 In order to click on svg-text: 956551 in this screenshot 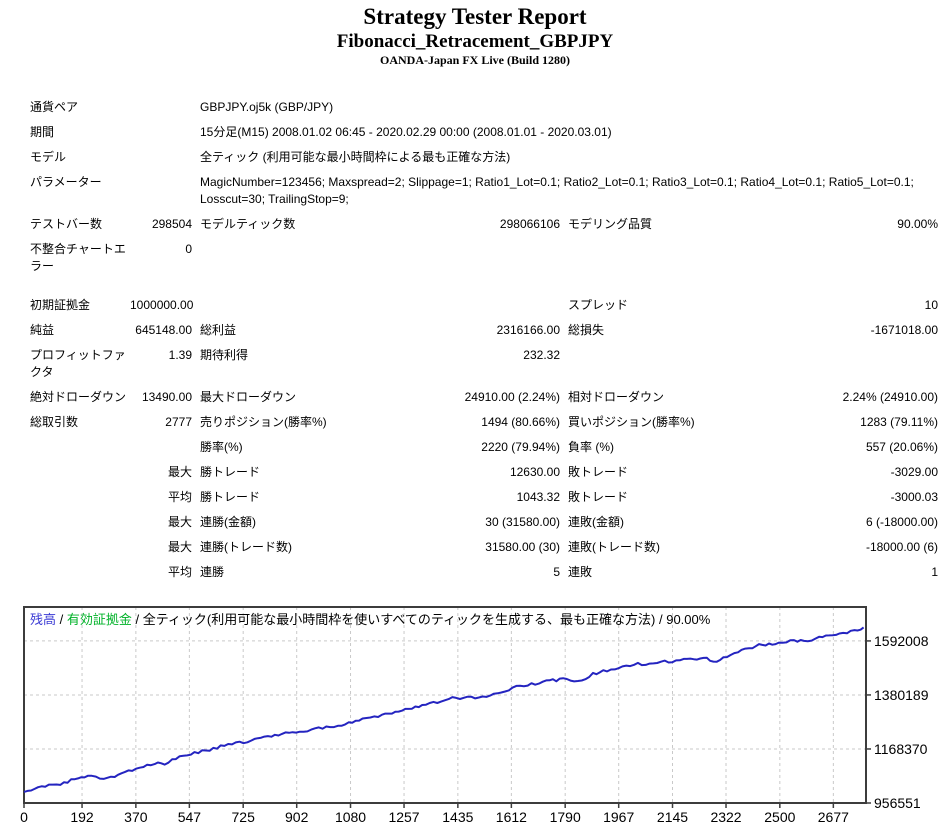, I will do `click(897, 803)`.